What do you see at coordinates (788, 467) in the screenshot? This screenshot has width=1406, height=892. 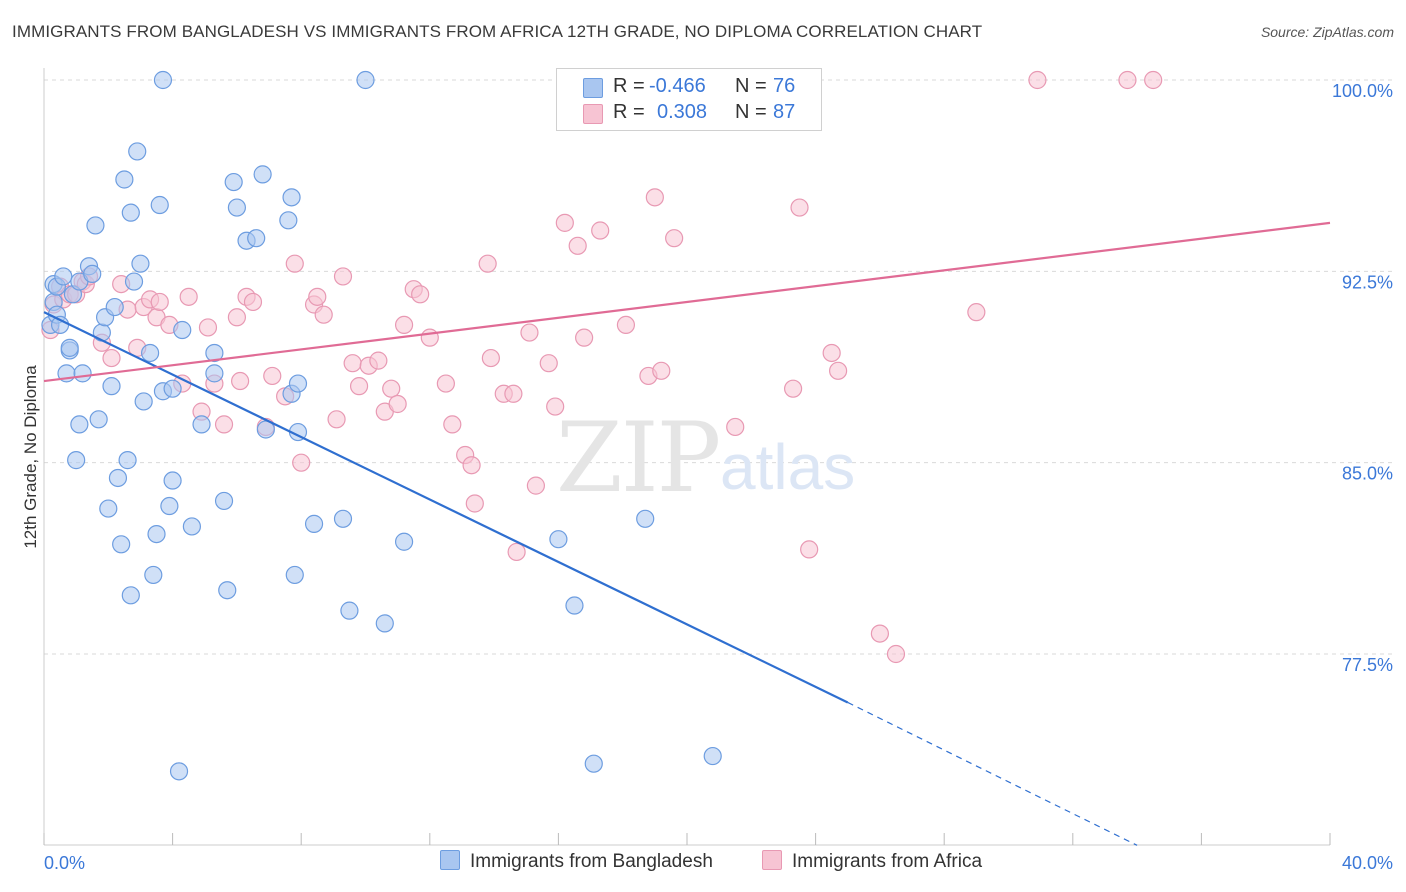 I see `watermark-atlas: atlas` at bounding box center [788, 467].